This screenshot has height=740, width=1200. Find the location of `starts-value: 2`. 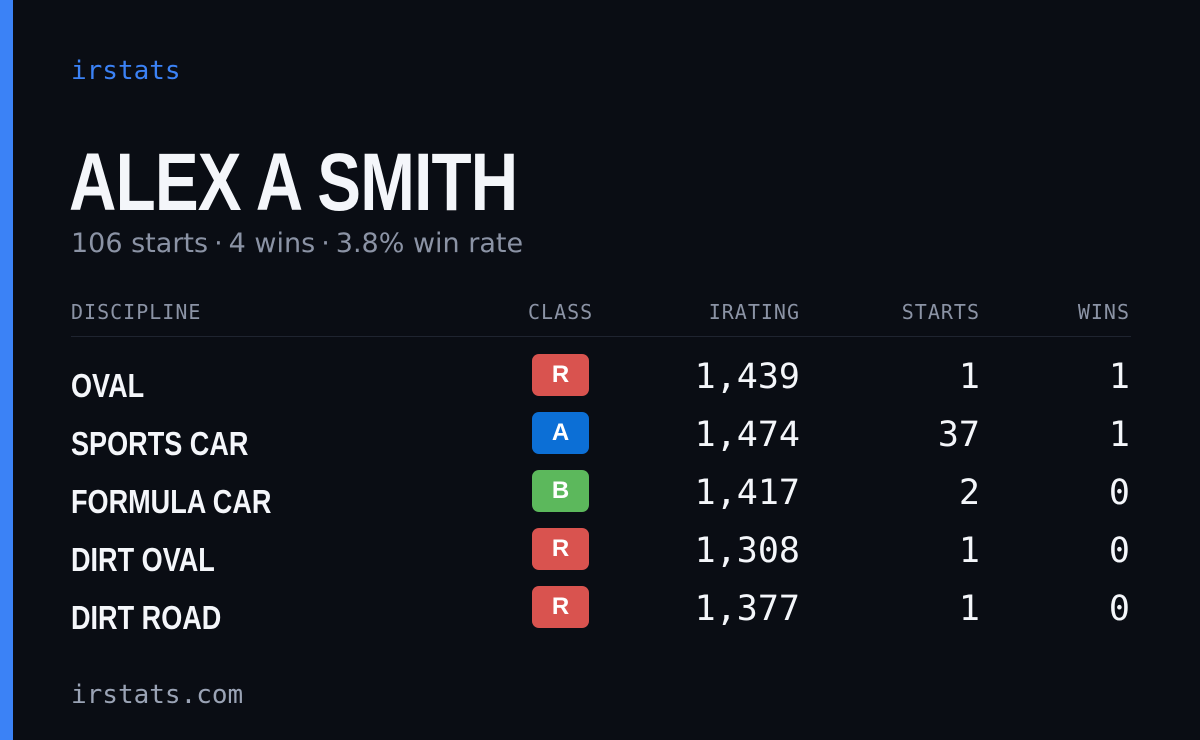

starts-value: 2 is located at coordinates (969, 493).